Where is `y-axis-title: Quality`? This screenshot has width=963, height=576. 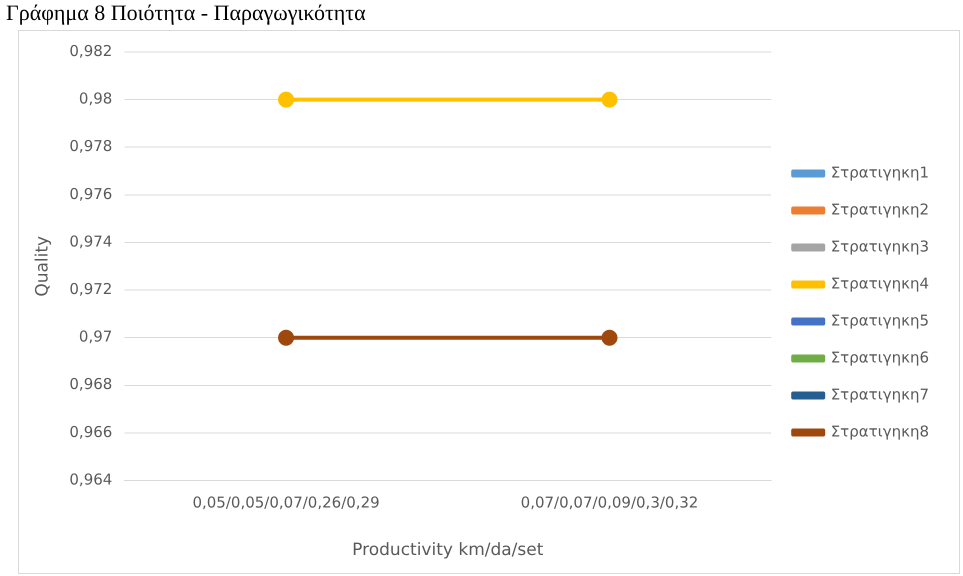
y-axis-title: Quality is located at coordinates (42, 266).